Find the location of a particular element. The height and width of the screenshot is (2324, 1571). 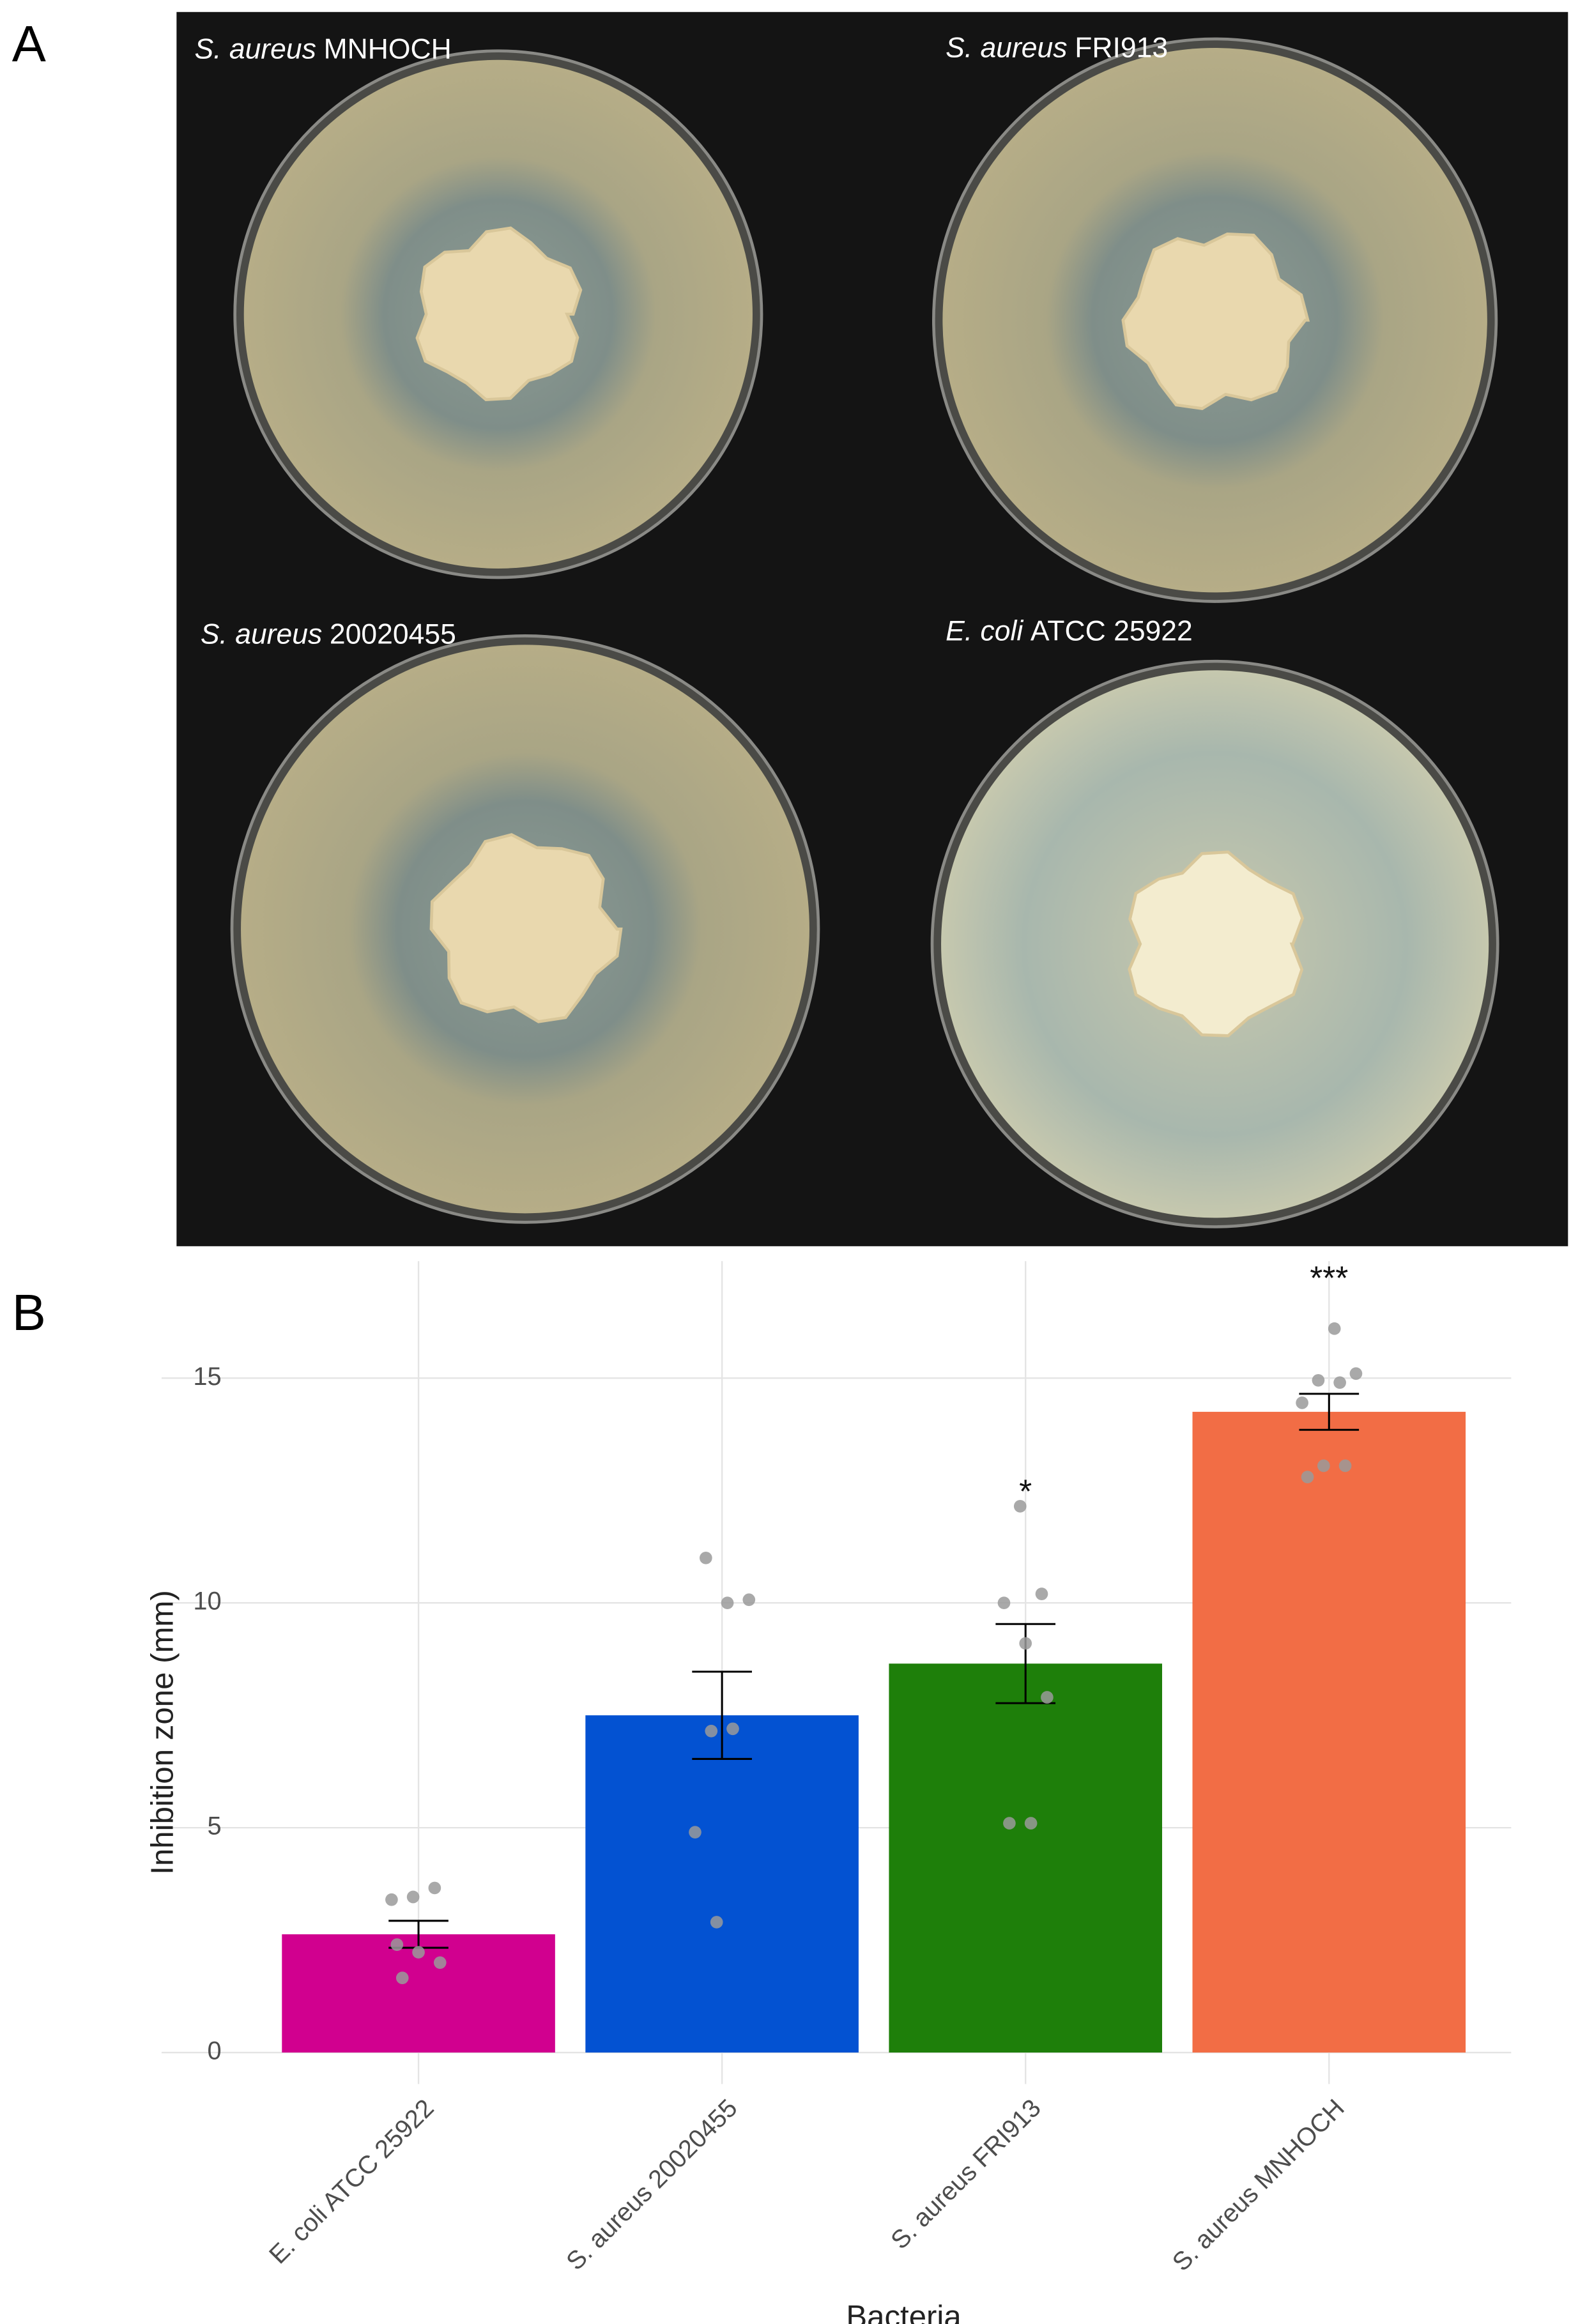

y-tick-label: 5 is located at coordinates (214, 1826).